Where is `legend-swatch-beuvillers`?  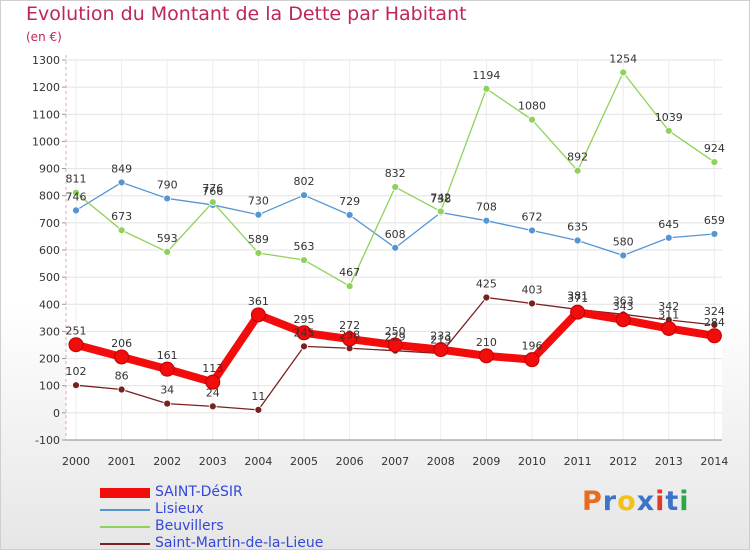
legend-swatch-beuvillers is located at coordinates (125, 526).